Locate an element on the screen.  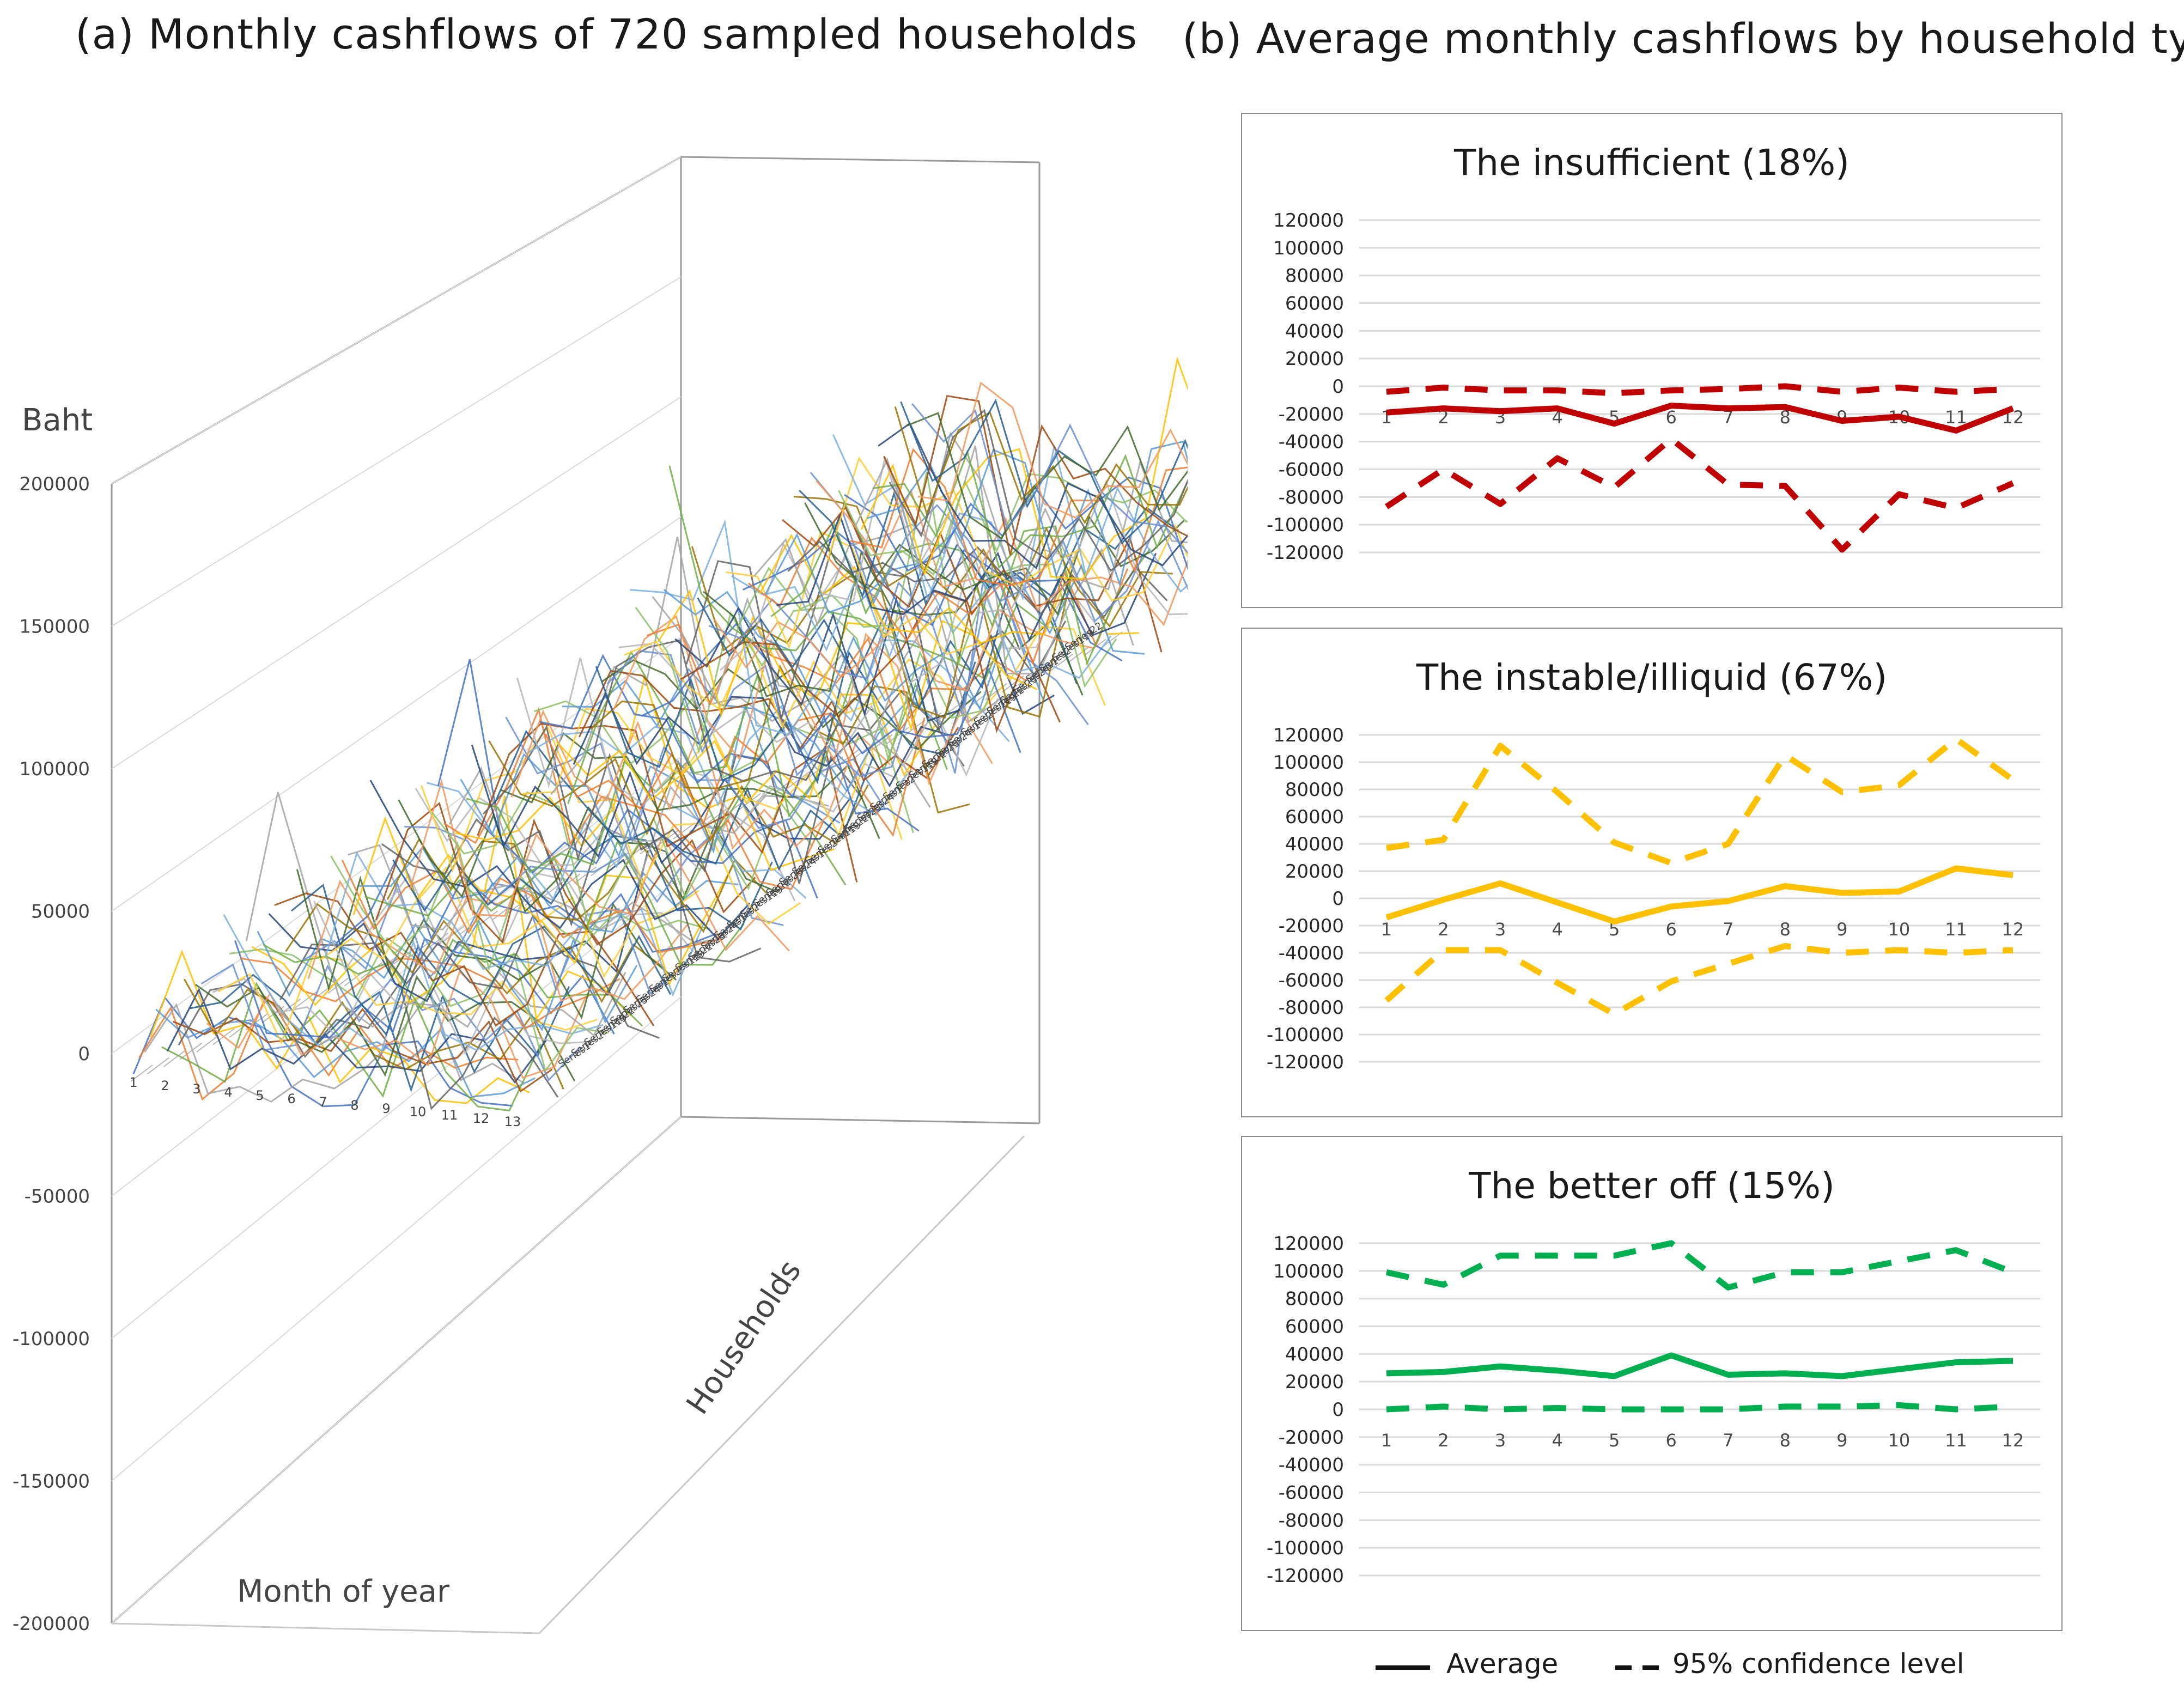
x-tick-label: 2 is located at coordinates (1443, 417).